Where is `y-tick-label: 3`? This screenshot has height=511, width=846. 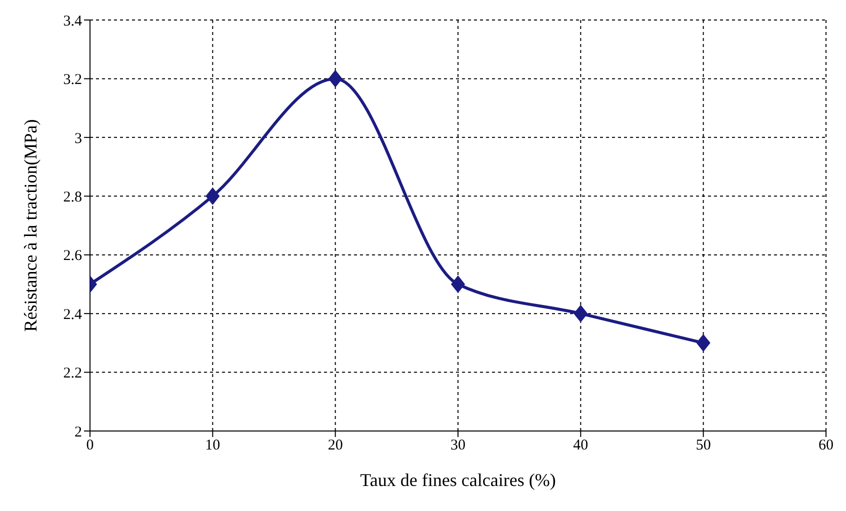 y-tick-label: 3 is located at coordinates (78, 138).